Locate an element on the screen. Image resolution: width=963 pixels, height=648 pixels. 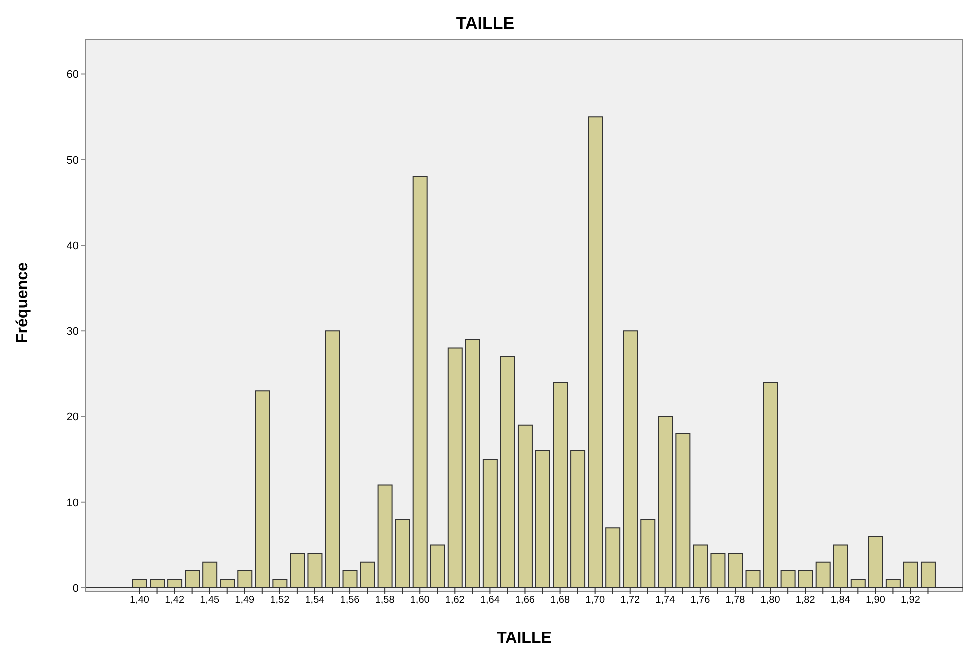
x-tick-label: 1,72 is located at coordinates (630, 600).